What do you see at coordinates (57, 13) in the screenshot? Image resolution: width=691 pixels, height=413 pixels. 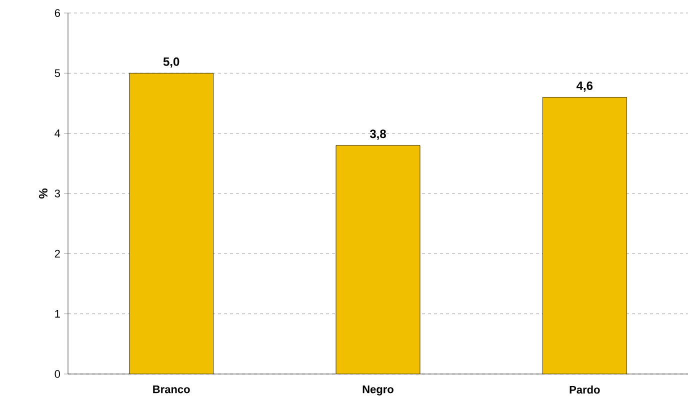 I see `y-tick-label: 6` at bounding box center [57, 13].